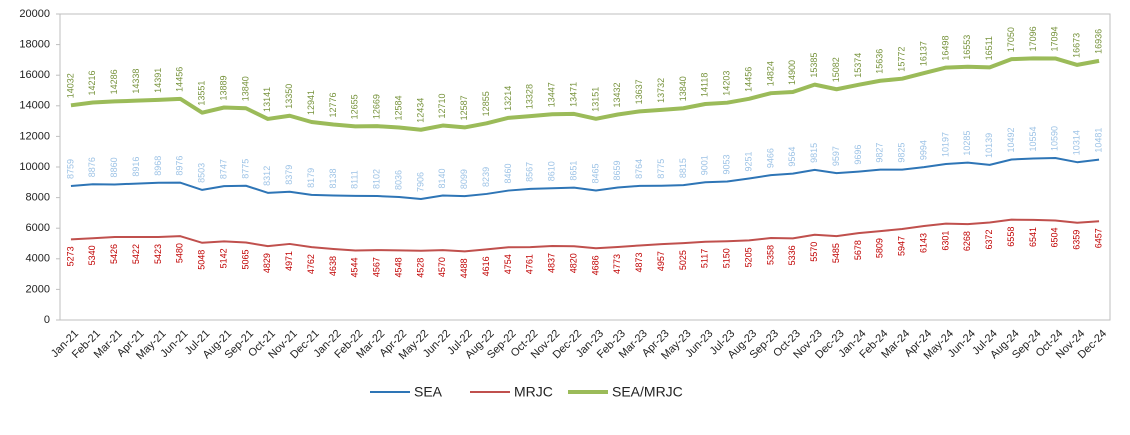 The image size is (1130, 435). Describe the element at coordinates (464, 268) in the screenshot. I see `data-label: 4488` at that location.